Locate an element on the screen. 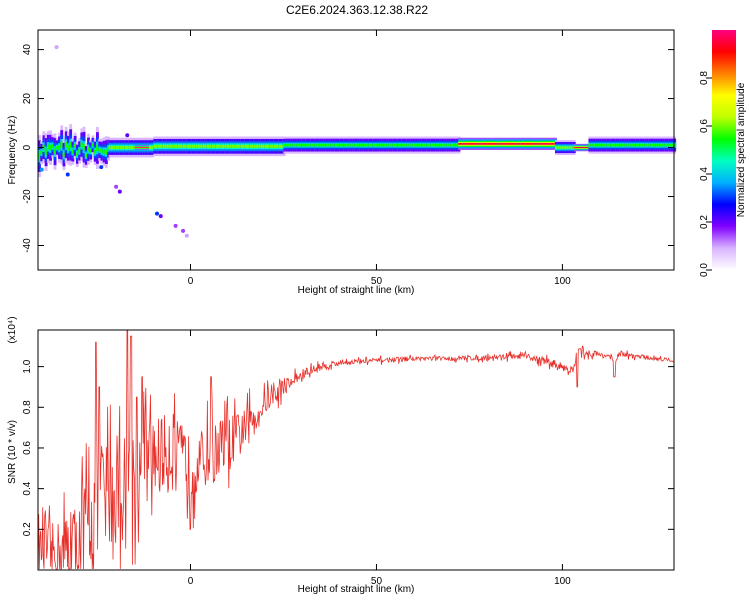  y-tick-label: 0.2 is located at coordinates (27, 529).